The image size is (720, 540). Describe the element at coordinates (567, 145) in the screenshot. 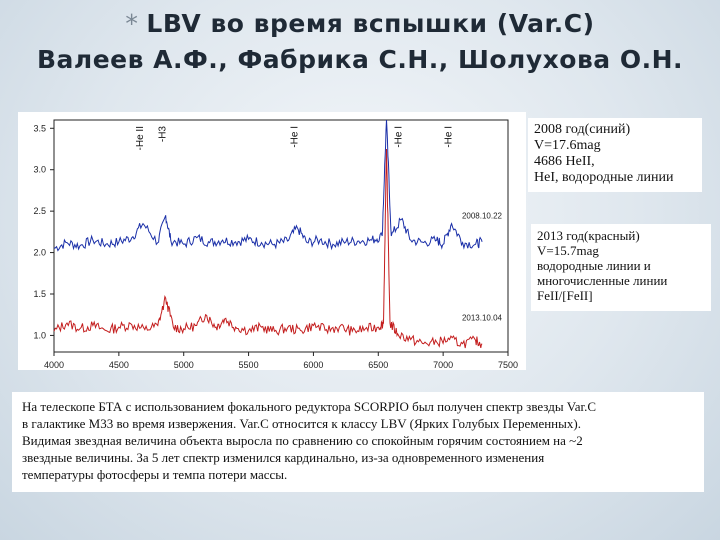

I see `legend-2008-line: V=17.6mag` at that location.